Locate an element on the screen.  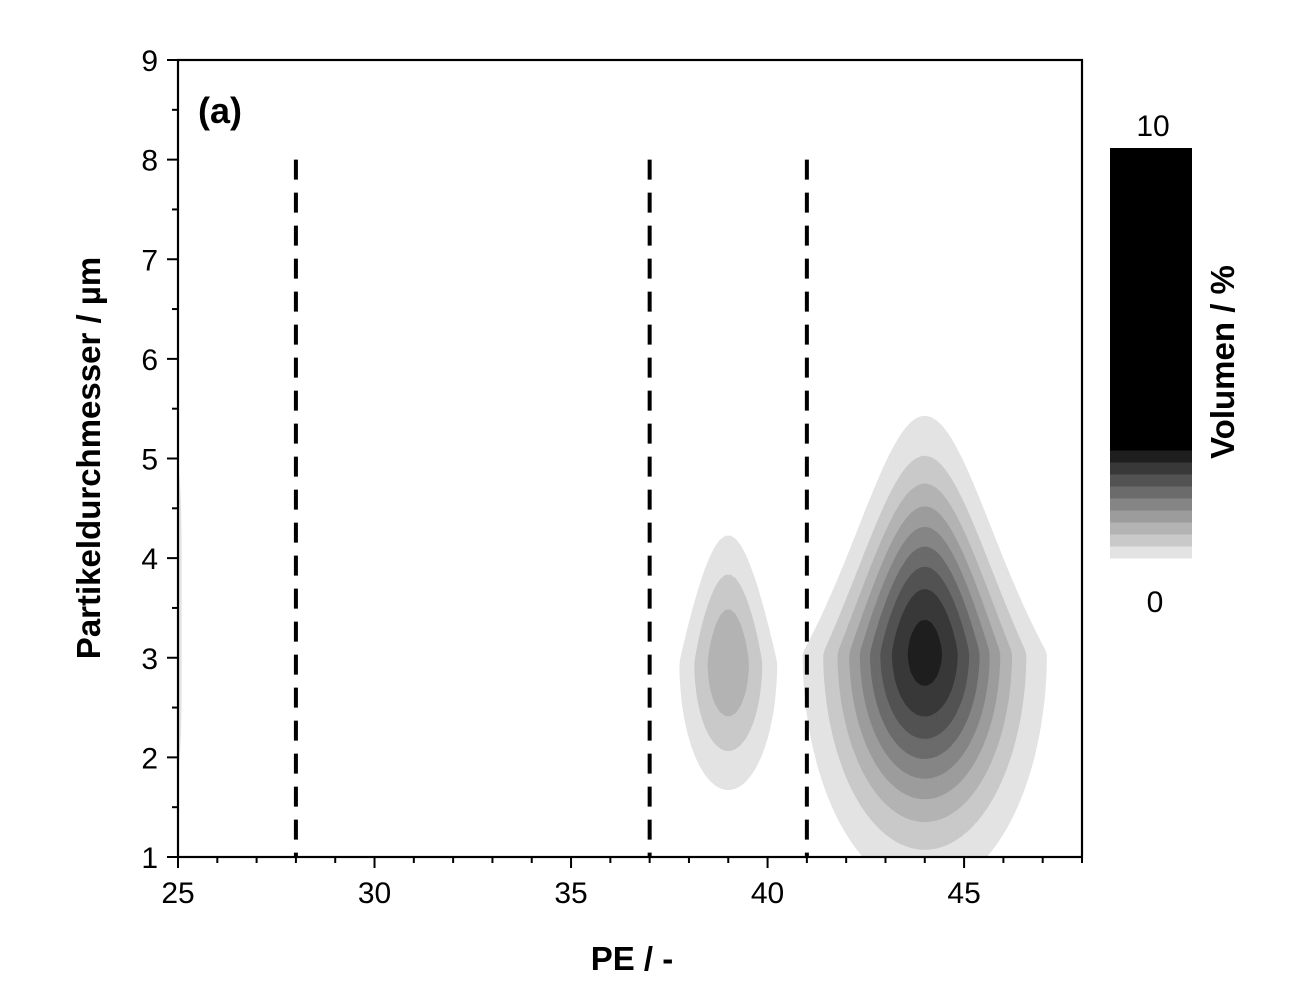
y-tick-label: 4 is located at coordinates (149, 559).